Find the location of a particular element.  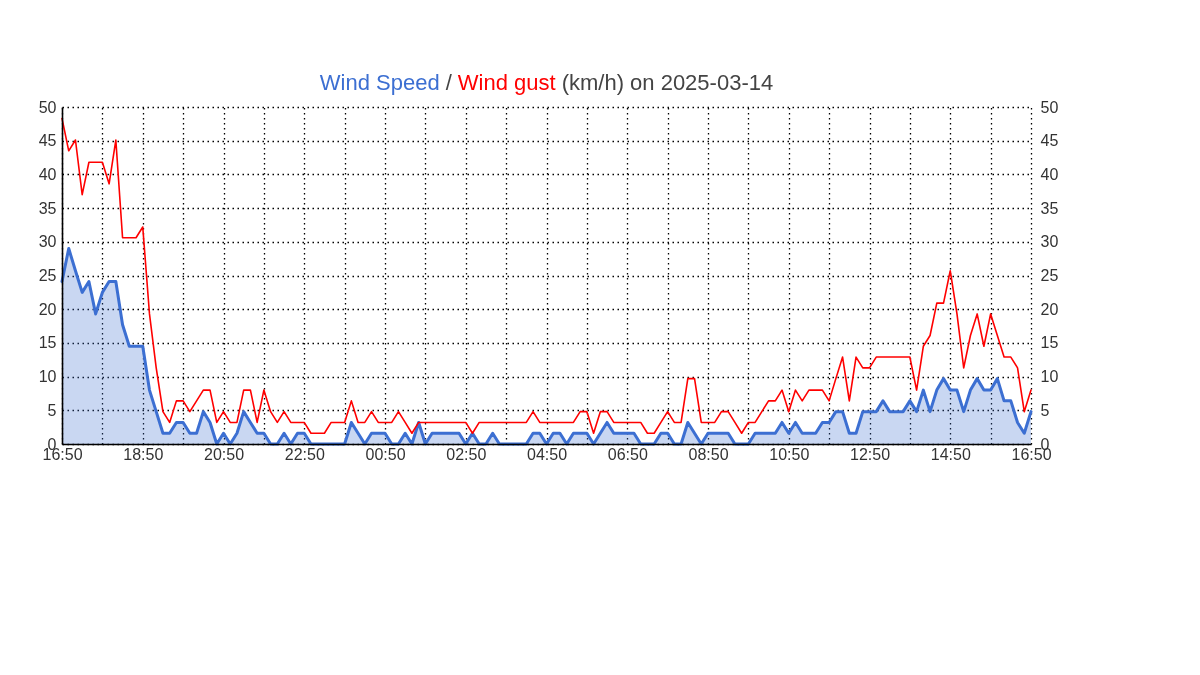

text: Wind Speed is located at coordinates (379, 83).